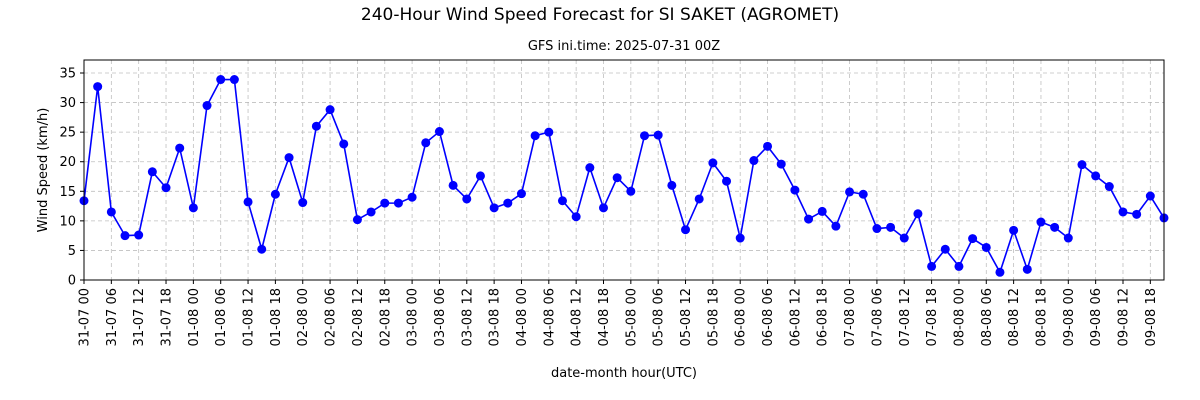 Image resolution: width=1200 pixels, height=400 pixels. Describe the element at coordinates (577, 317) in the screenshot. I see `x-tick-label: 04-08 12` at that location.